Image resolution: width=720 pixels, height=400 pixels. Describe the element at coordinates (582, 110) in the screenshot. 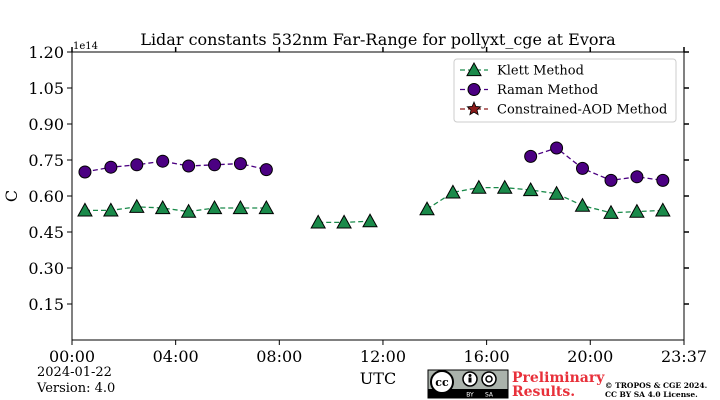

I see `legend-label-2: Constrained-AOD Method` at that location.